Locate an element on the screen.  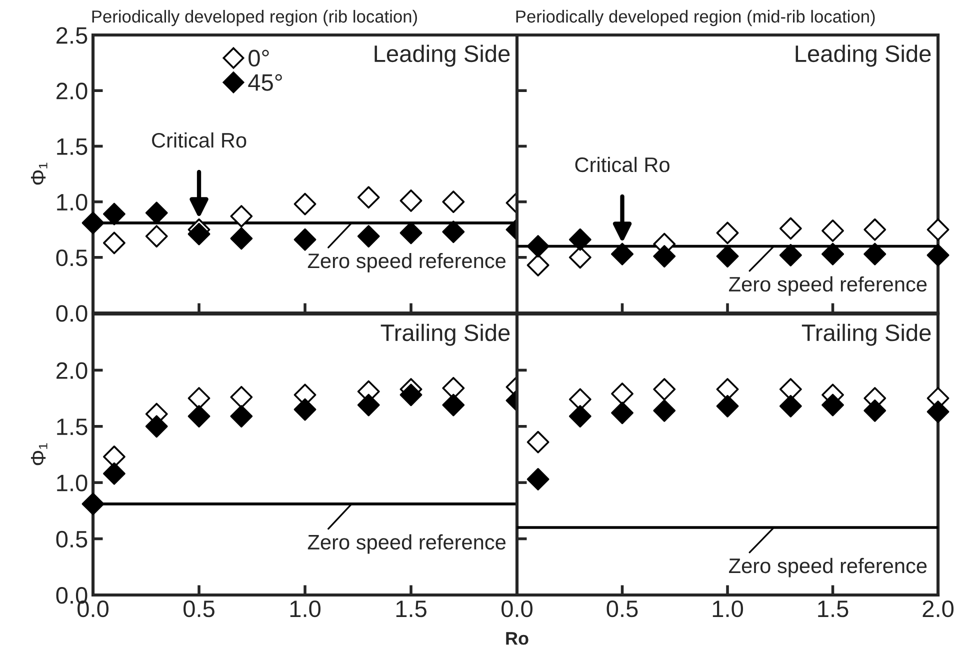
y-tick-label: 0.0 is located at coordinates (72, 313).